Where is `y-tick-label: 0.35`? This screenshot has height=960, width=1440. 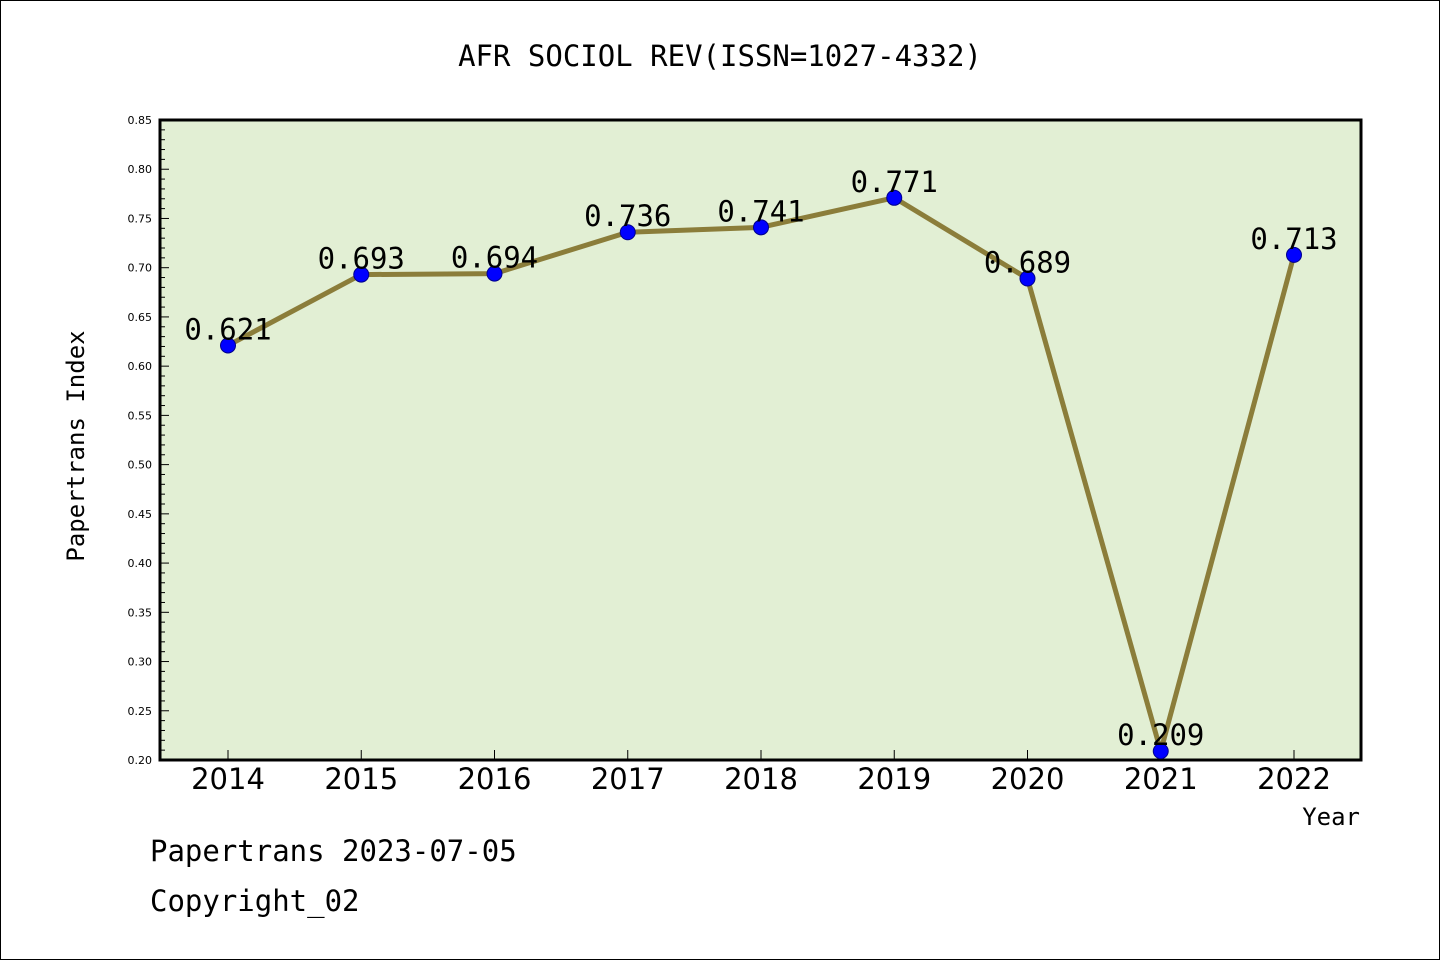 y-tick-label: 0.35 is located at coordinates (140, 612).